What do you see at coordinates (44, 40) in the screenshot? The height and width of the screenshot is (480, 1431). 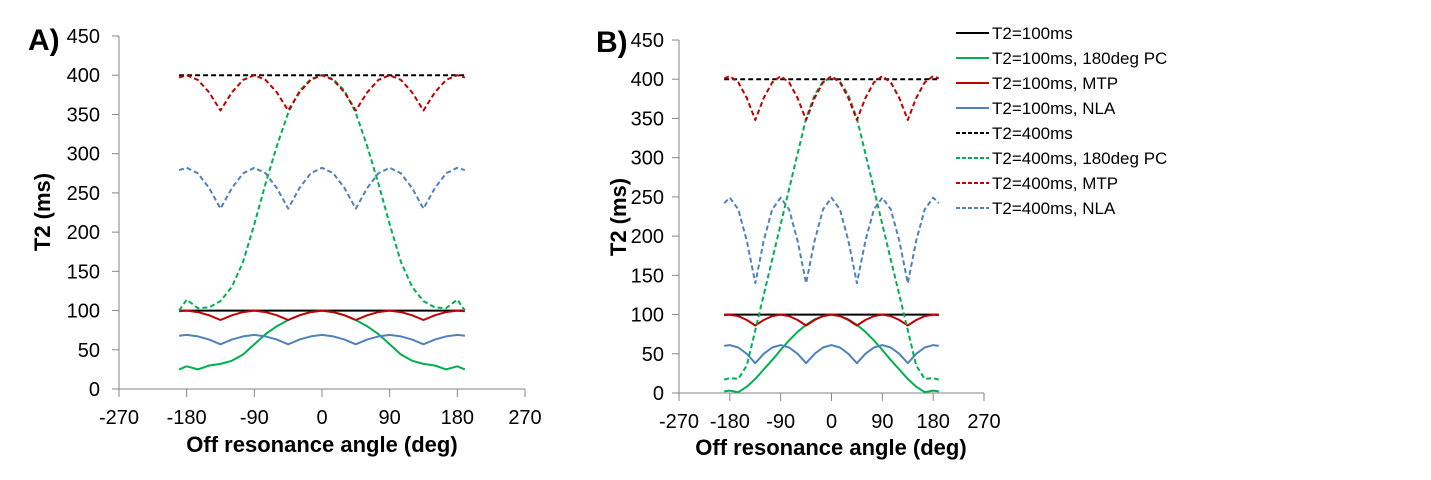 I see `panel-label: A)` at bounding box center [44, 40].